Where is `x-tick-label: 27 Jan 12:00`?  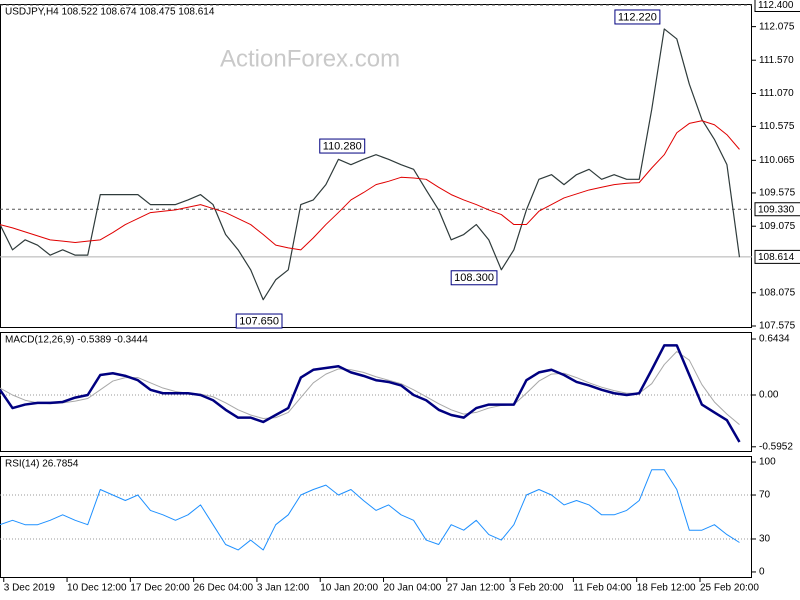
x-tick-label: 27 Jan 12:00 is located at coordinates (476, 588).